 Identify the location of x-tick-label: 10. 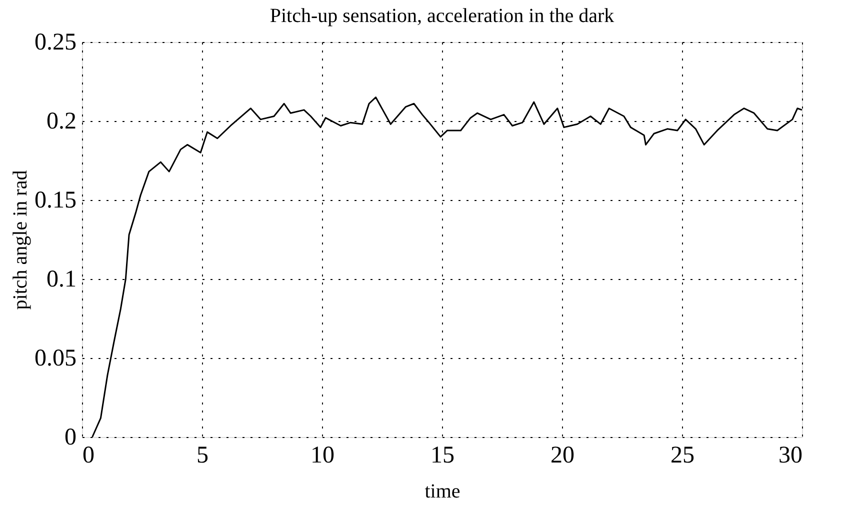
(322, 455).